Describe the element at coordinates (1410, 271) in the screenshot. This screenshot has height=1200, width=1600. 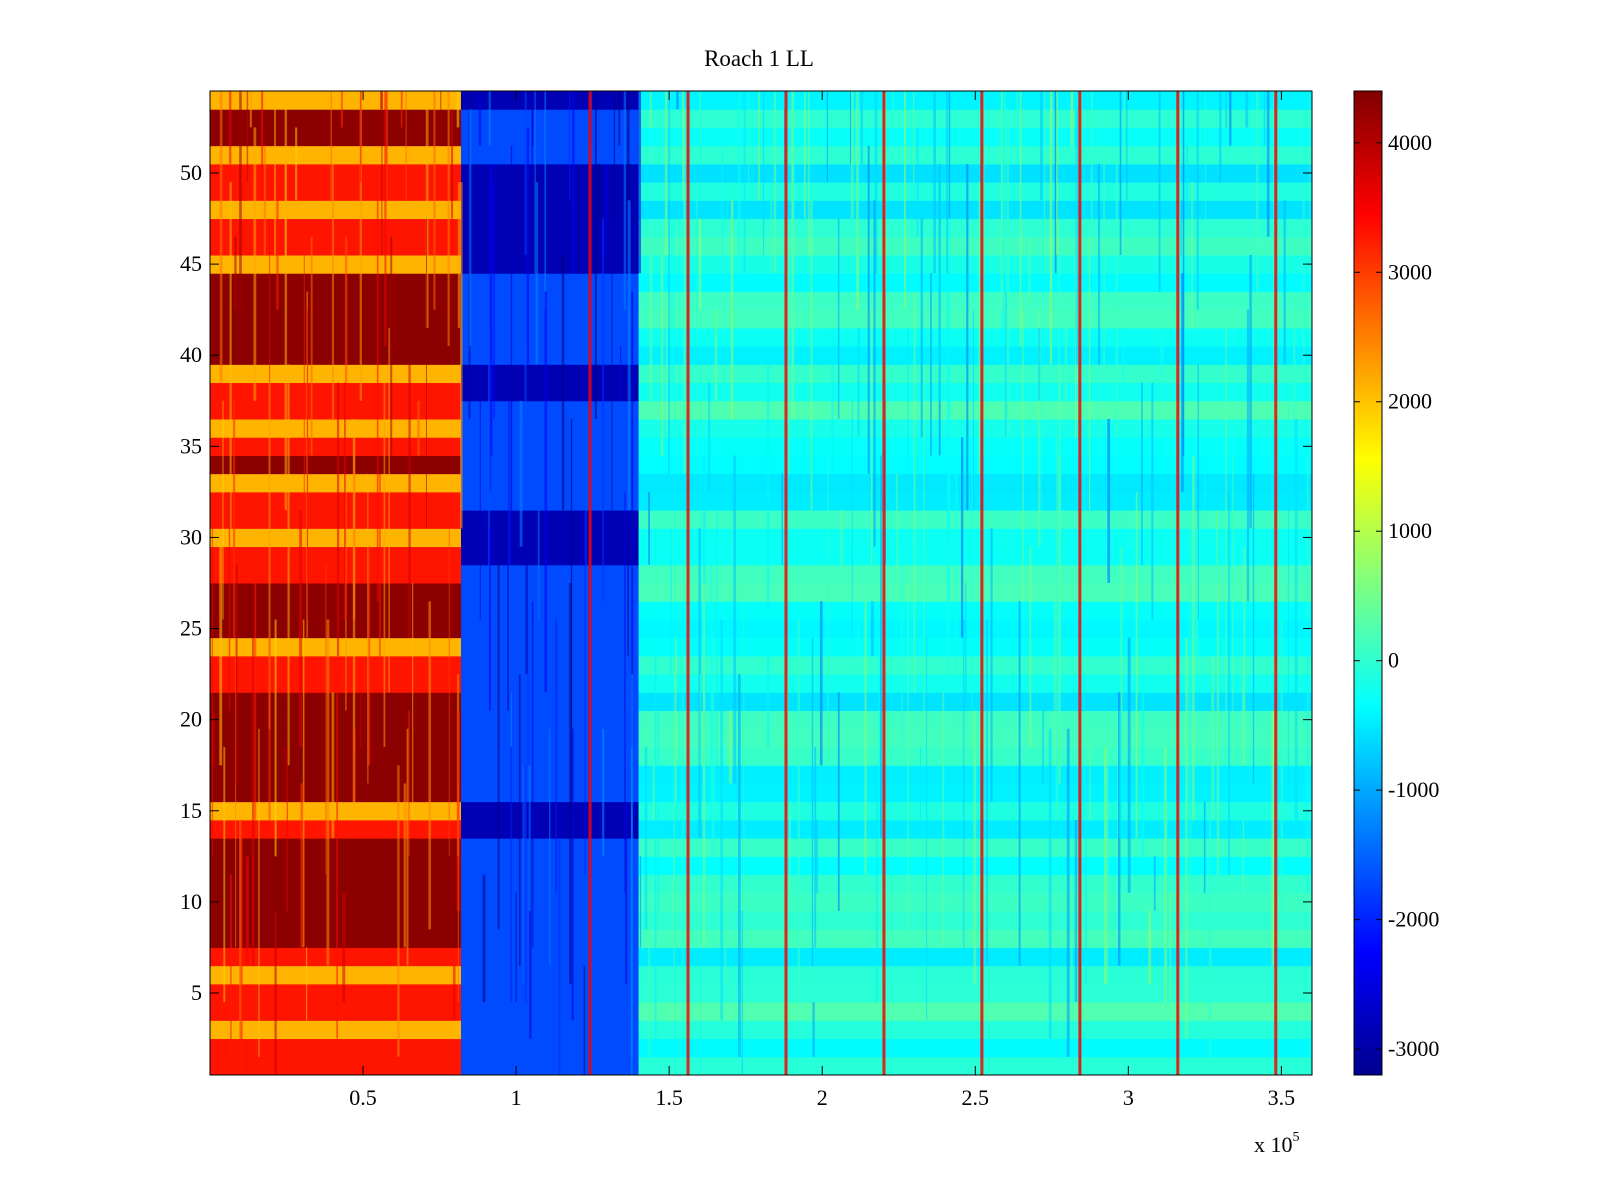
I see `colorbar-tick-label: 3000` at that location.